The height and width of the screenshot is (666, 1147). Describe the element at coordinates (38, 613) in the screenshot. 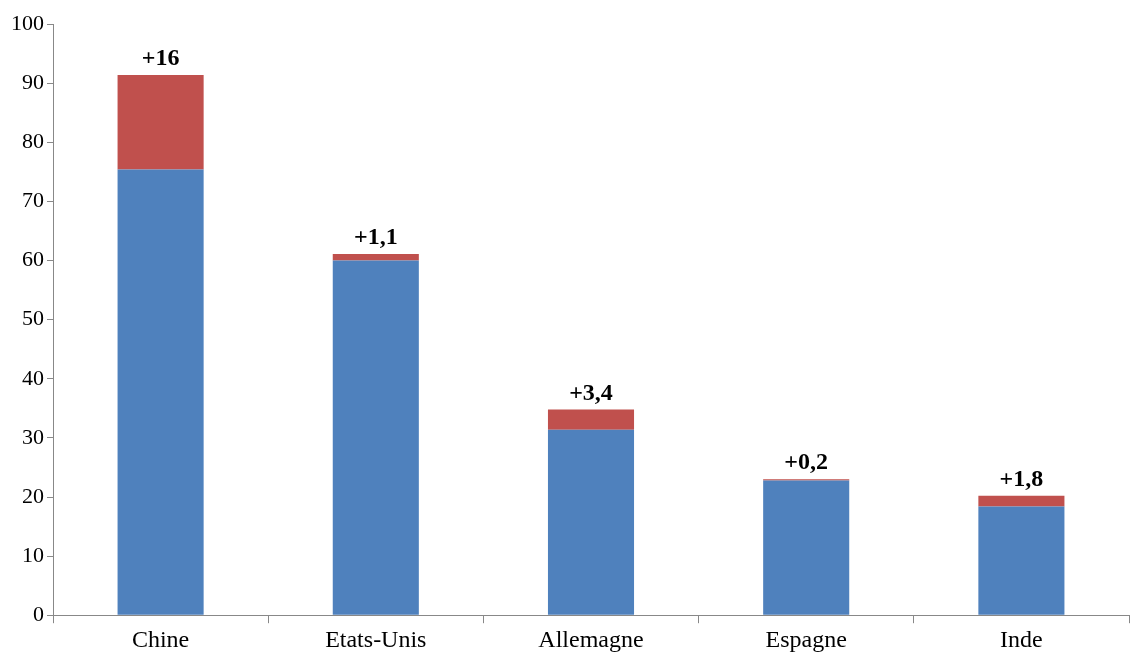

I see `y-tick-label: 0` at that location.